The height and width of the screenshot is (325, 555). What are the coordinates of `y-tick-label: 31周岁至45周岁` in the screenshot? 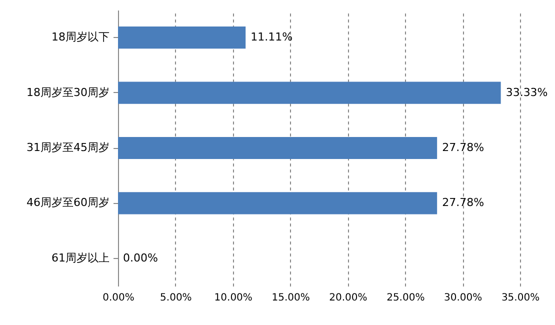 It's located at (68, 147).